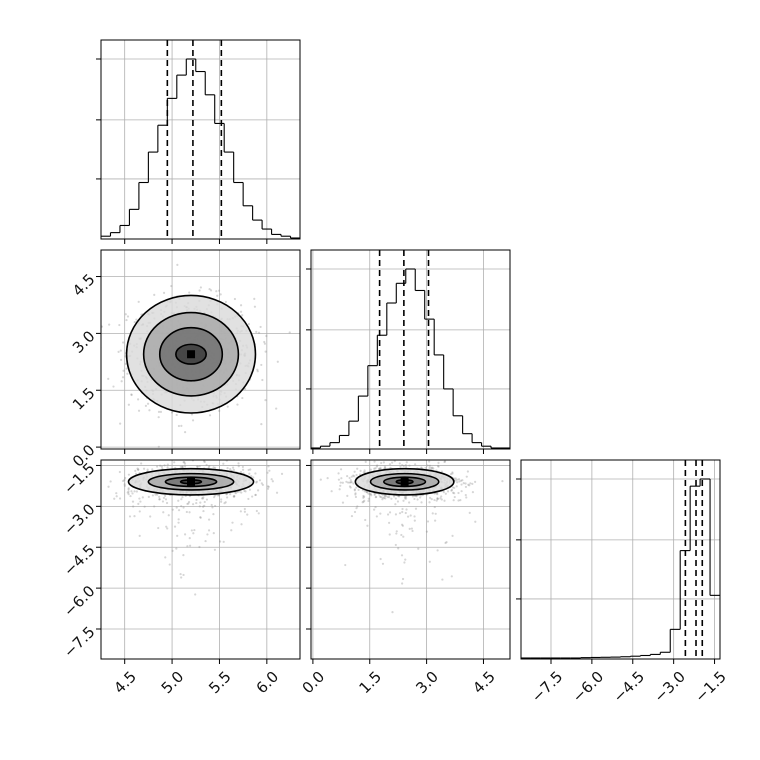 Image resolution: width=760 pixels, height=760 pixels. I want to click on histogram-p2: −7.5 −6.0 −4.5 −3.0 −1.5, so click(623, 582).